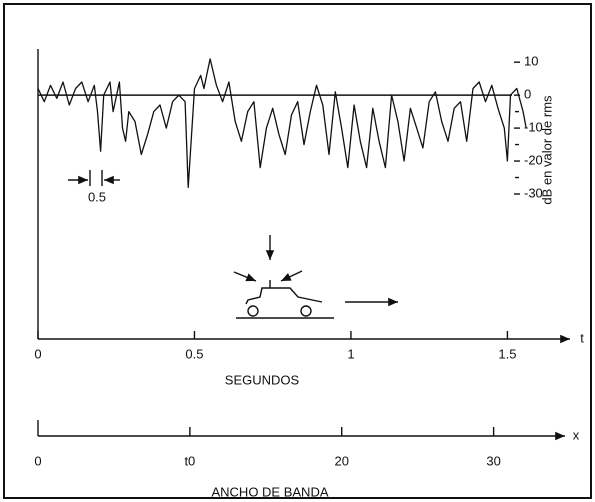 The height and width of the screenshot is (502, 595). What do you see at coordinates (315, 277) in the screenshot?
I see `car-diagram` at bounding box center [315, 277].